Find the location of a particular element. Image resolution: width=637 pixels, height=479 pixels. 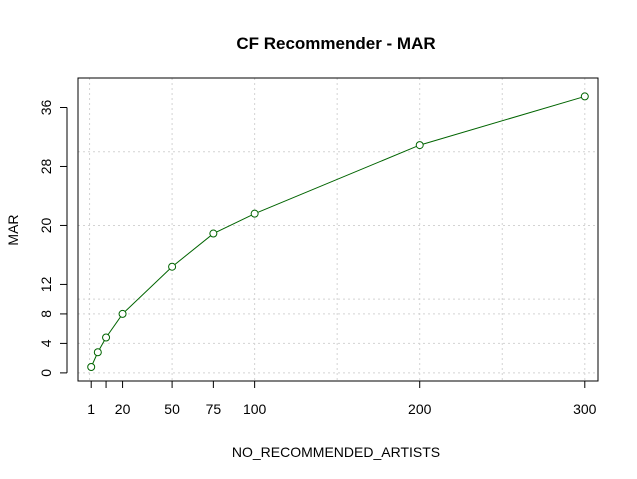

x-axis: 1 20 50 75 100 200 300 is located at coordinates (342, 398).